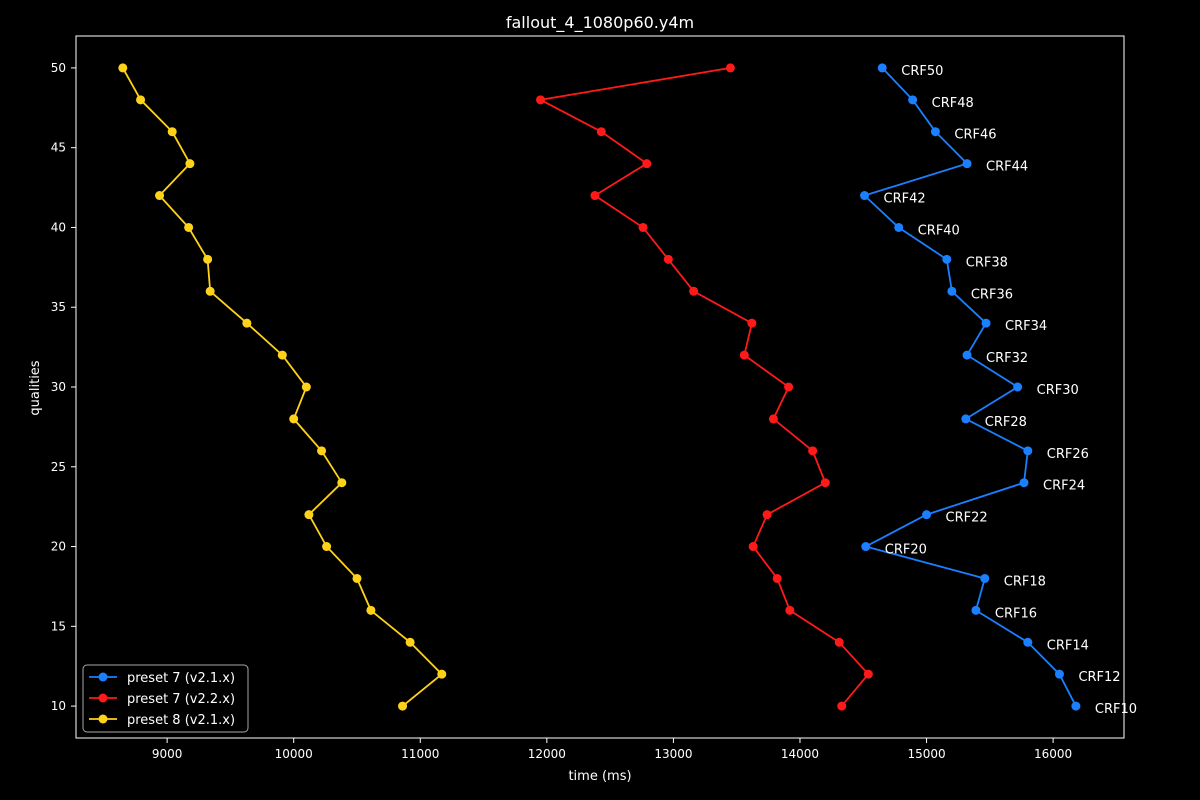 Image resolution: width=1200 pixels, height=800 pixels. What do you see at coordinates (167, 754) in the screenshot?
I see `x-tick-label: 9000` at bounding box center [167, 754].